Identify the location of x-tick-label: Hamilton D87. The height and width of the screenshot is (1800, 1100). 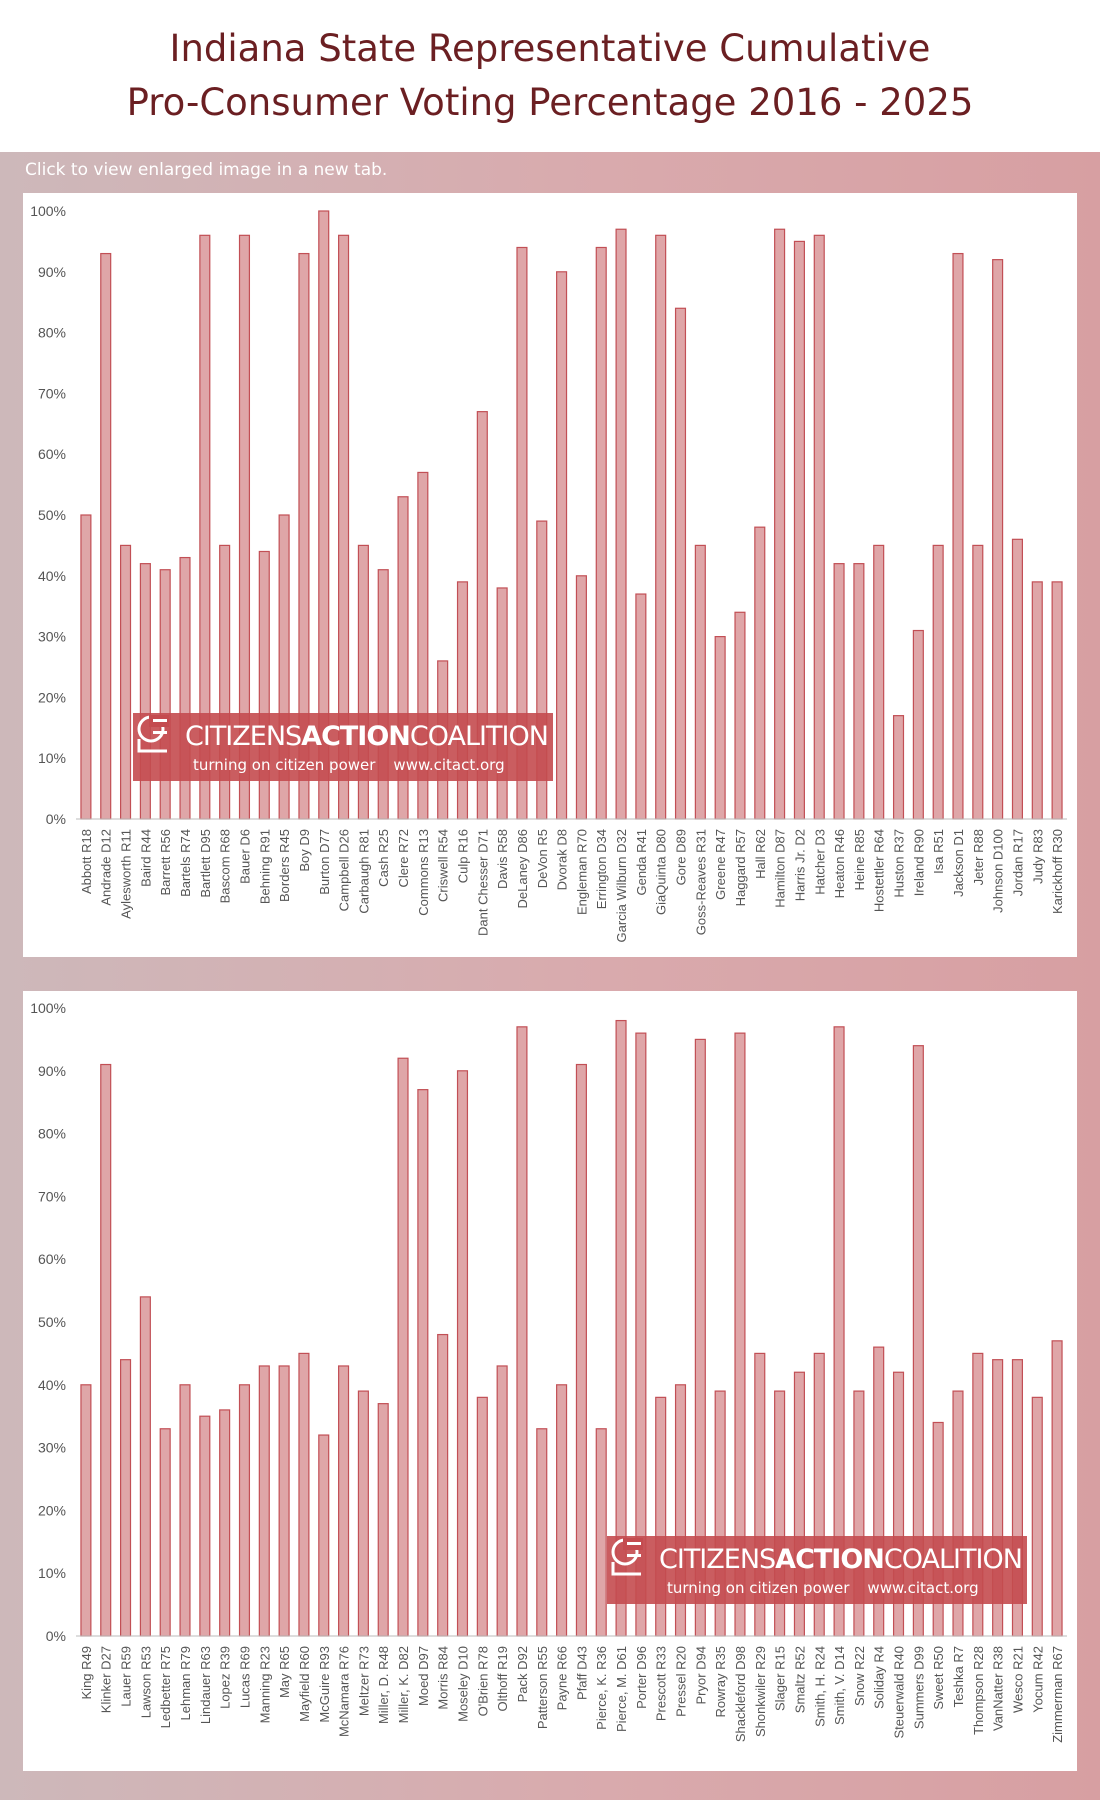
(780, 868).